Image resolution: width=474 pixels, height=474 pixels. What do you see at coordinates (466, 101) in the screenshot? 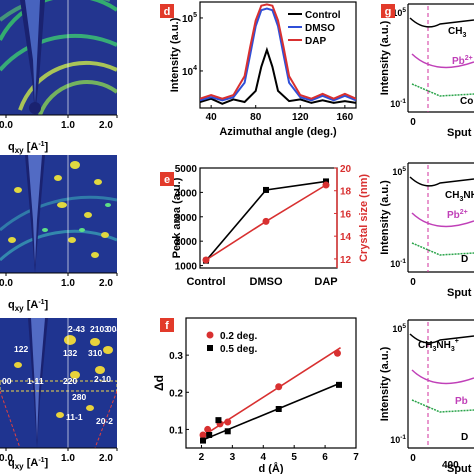
I see `panel-g-label-control: Co` at bounding box center [466, 101].